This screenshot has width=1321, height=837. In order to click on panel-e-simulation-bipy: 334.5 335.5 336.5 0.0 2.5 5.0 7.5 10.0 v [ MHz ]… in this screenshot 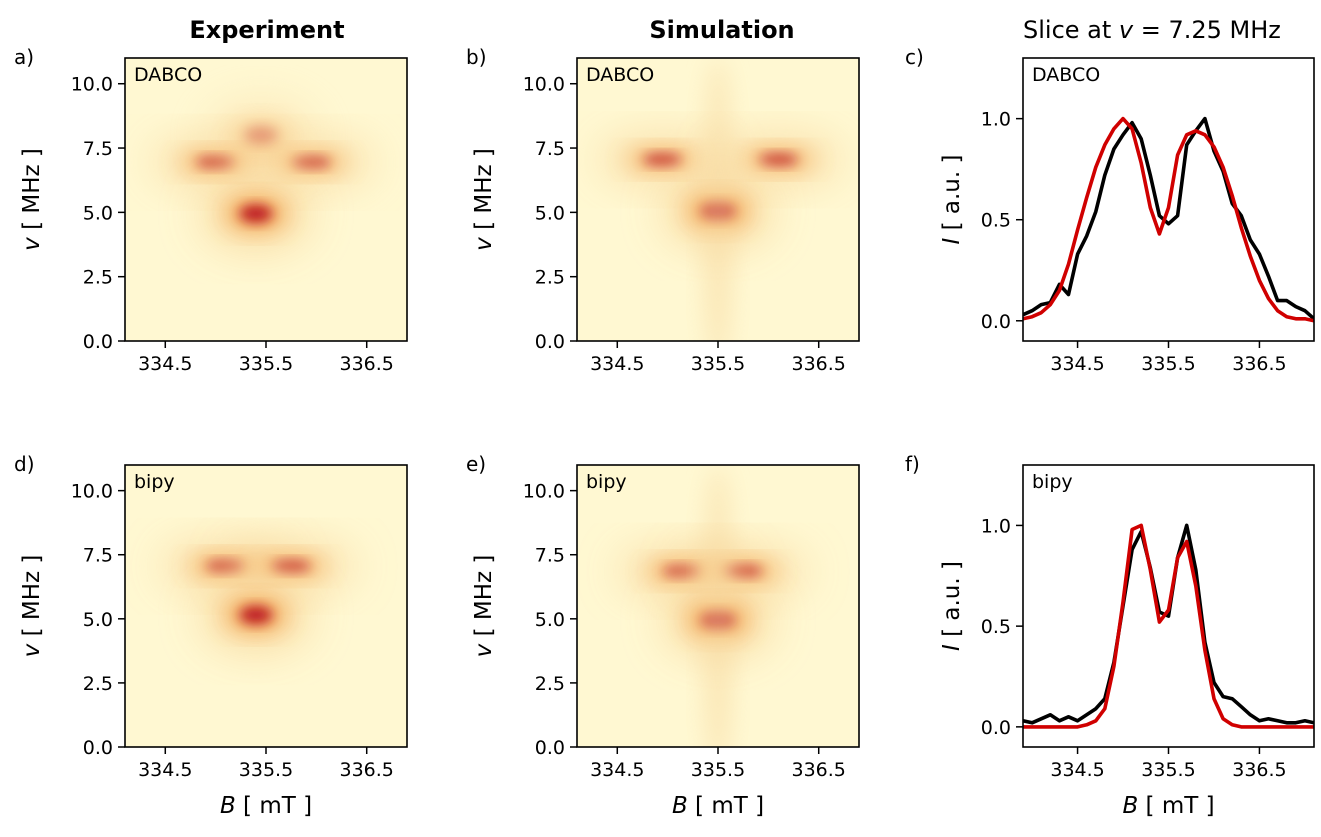, I will do `click(663, 635)`.